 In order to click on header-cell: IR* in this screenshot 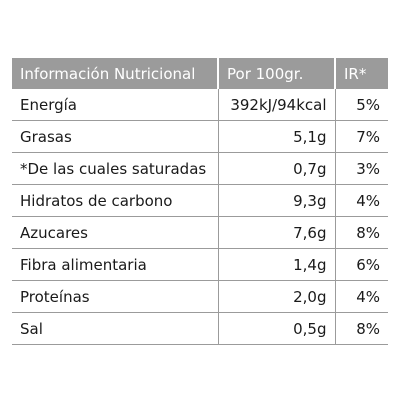, I will do `click(361, 73)`.